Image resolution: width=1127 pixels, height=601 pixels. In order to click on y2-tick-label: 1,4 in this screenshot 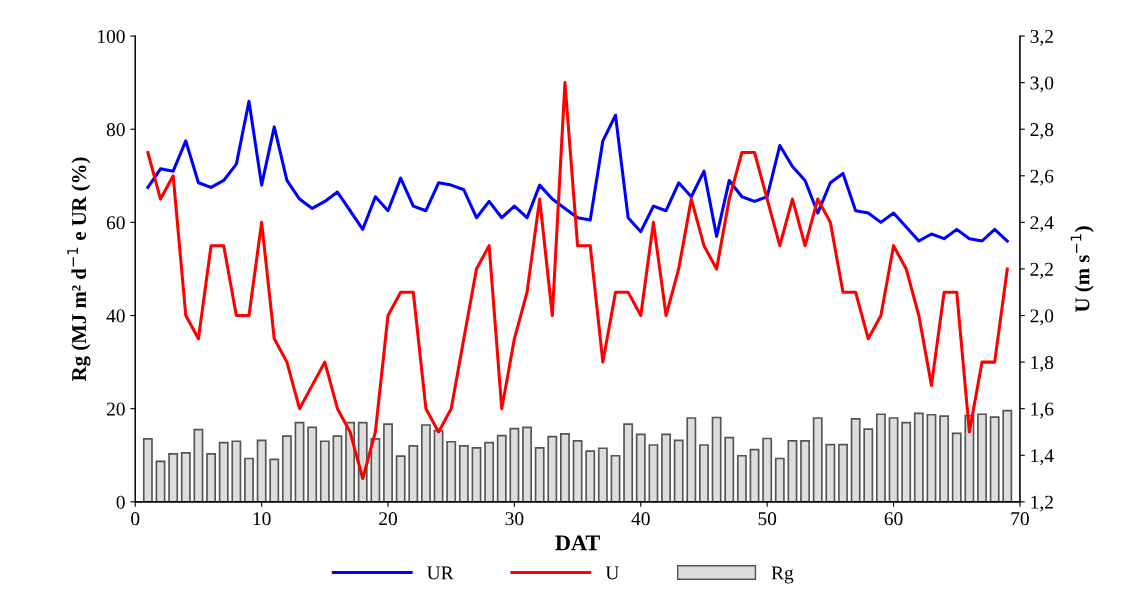, I will do `click(1042, 457)`.